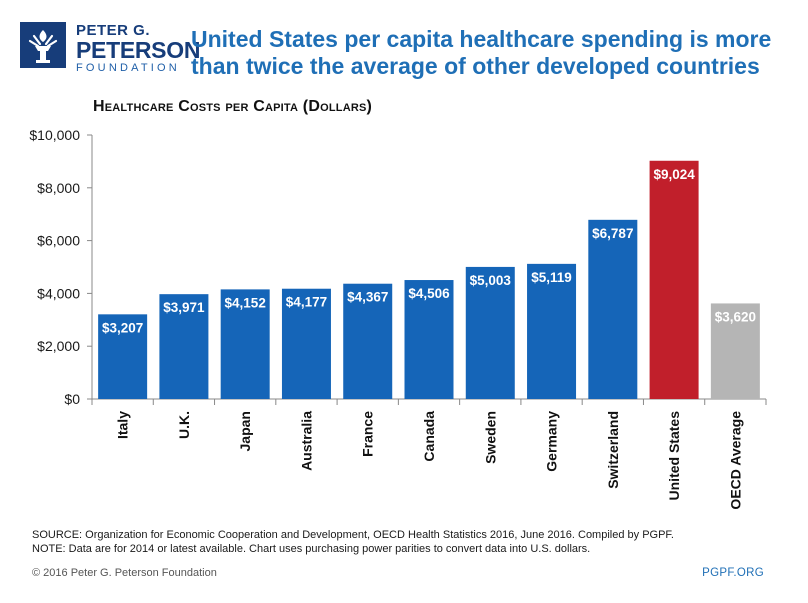 This screenshot has height=603, width=808. I want to click on data-label: $5,119, so click(551, 277).